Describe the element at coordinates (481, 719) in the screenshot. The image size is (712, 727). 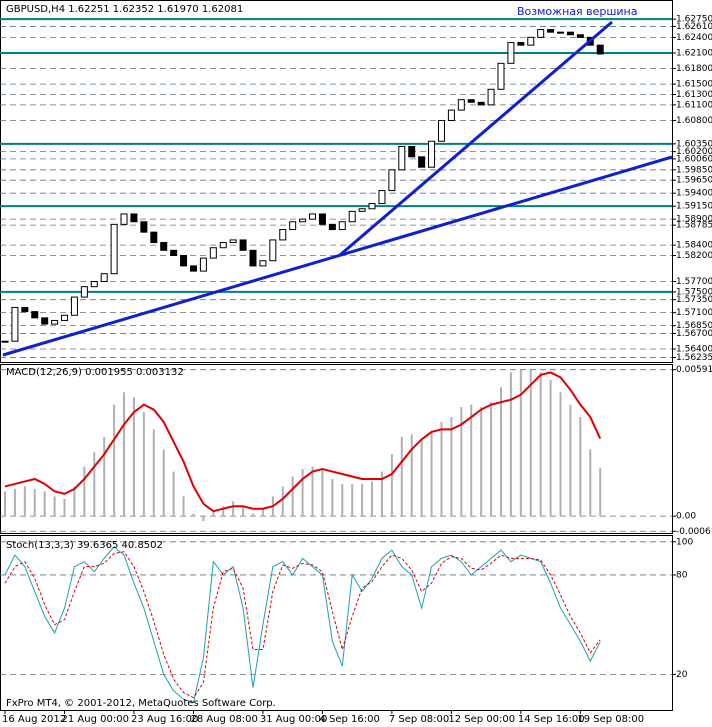
I see `x-tick-label: 12 Sep 00:00` at that location.